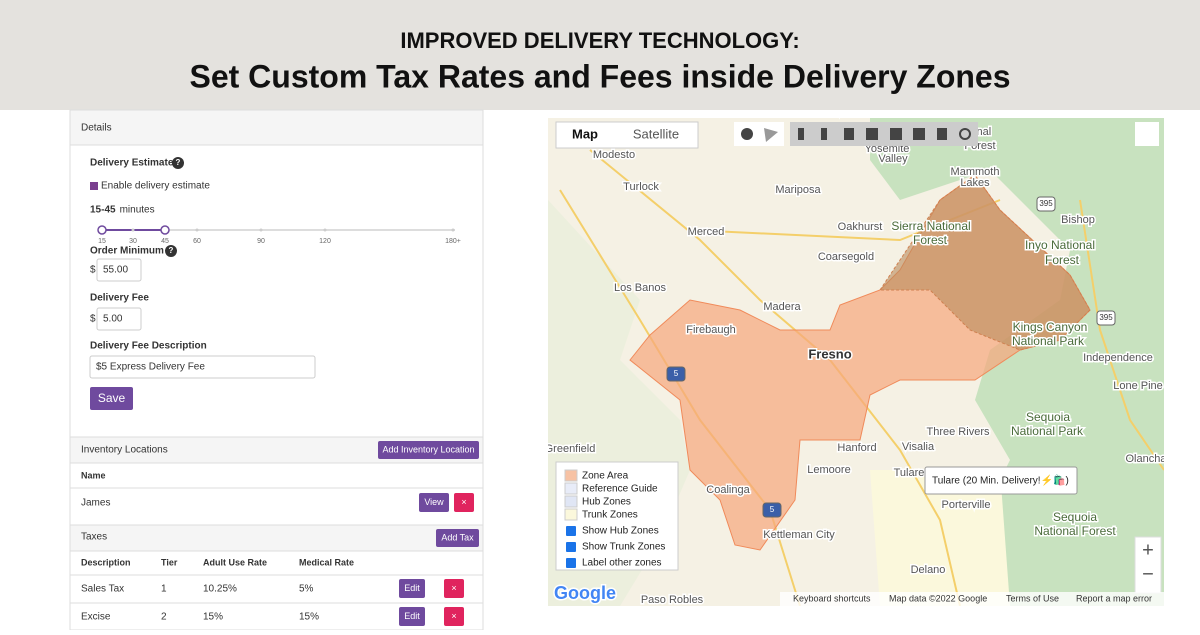 The width and height of the screenshot is (1200, 635). I want to click on place-label: Paso Robles, so click(672, 600).